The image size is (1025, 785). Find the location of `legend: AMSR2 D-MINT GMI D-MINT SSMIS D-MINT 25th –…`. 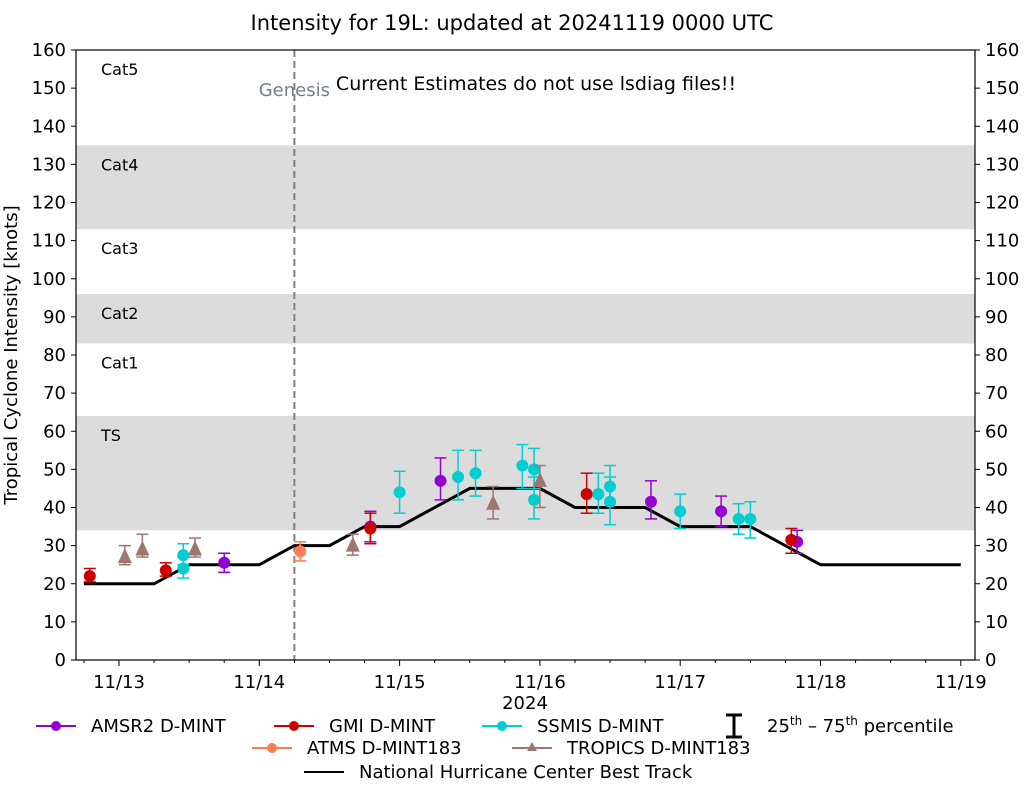

legend: AMSR2 D-MINT GMI D-MINT SSMIS D-MINT 25th –… is located at coordinates (495, 748).